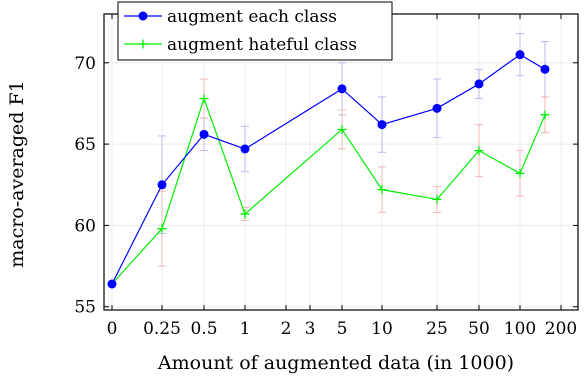 The height and width of the screenshot is (376, 584). Describe the element at coordinates (85, 308) in the screenshot. I see `y-tick-label: 55` at that location.